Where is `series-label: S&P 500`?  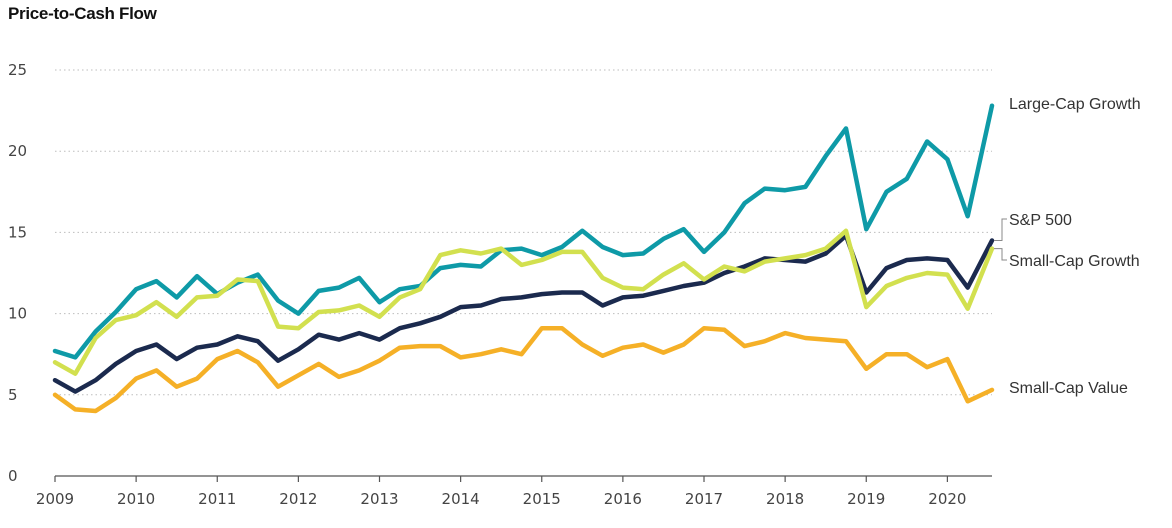 series-label: S&P 500 is located at coordinates (1040, 220).